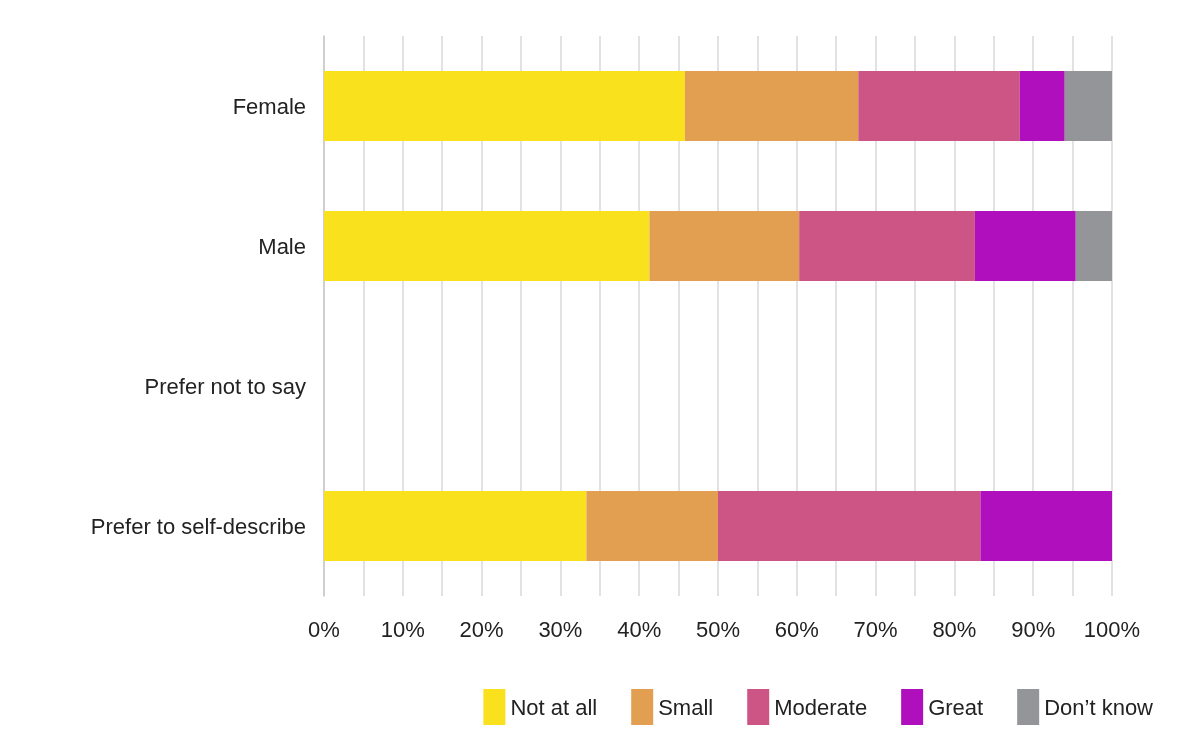 The image size is (1178, 744). I want to click on legend-label: Not at all, so click(554, 707).